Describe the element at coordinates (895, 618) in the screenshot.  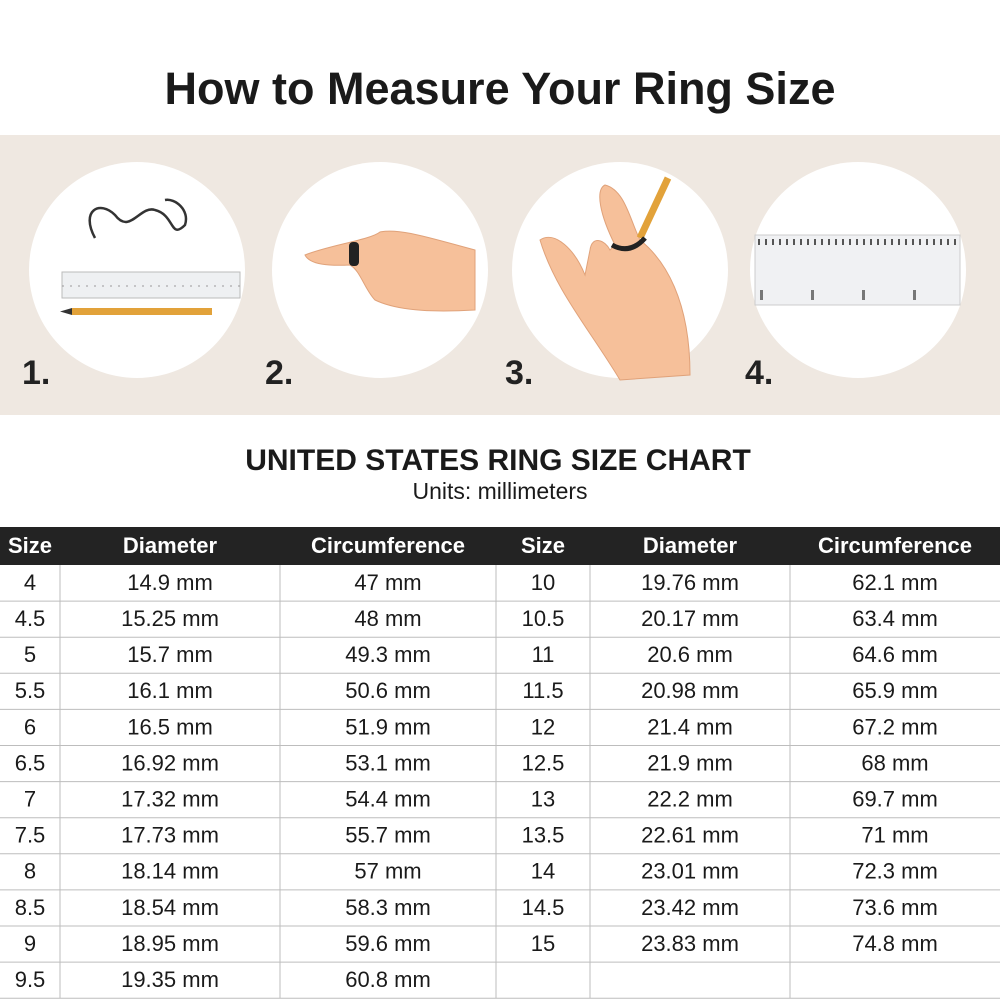
I see `table-cell: 63.4 mm` at that location.